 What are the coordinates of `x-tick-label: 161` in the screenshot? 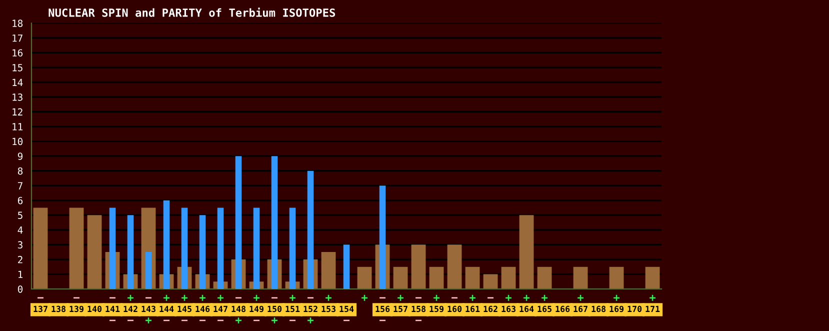 It's located at (473, 309).